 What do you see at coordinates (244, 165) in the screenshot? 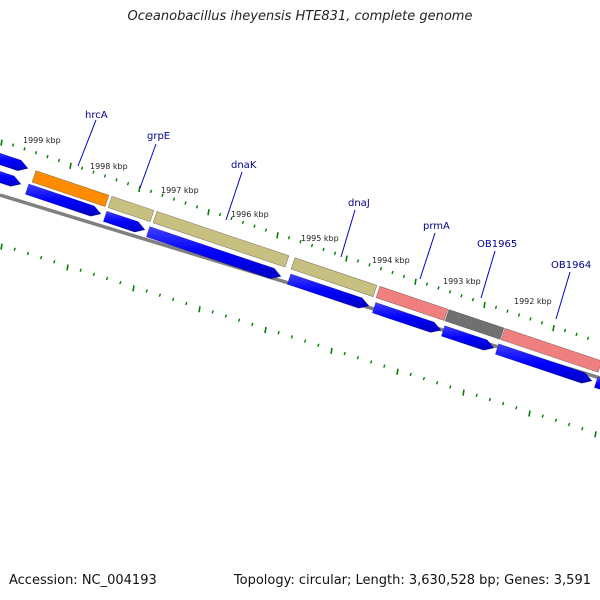
I see `gene-label: dnaK` at bounding box center [244, 165].